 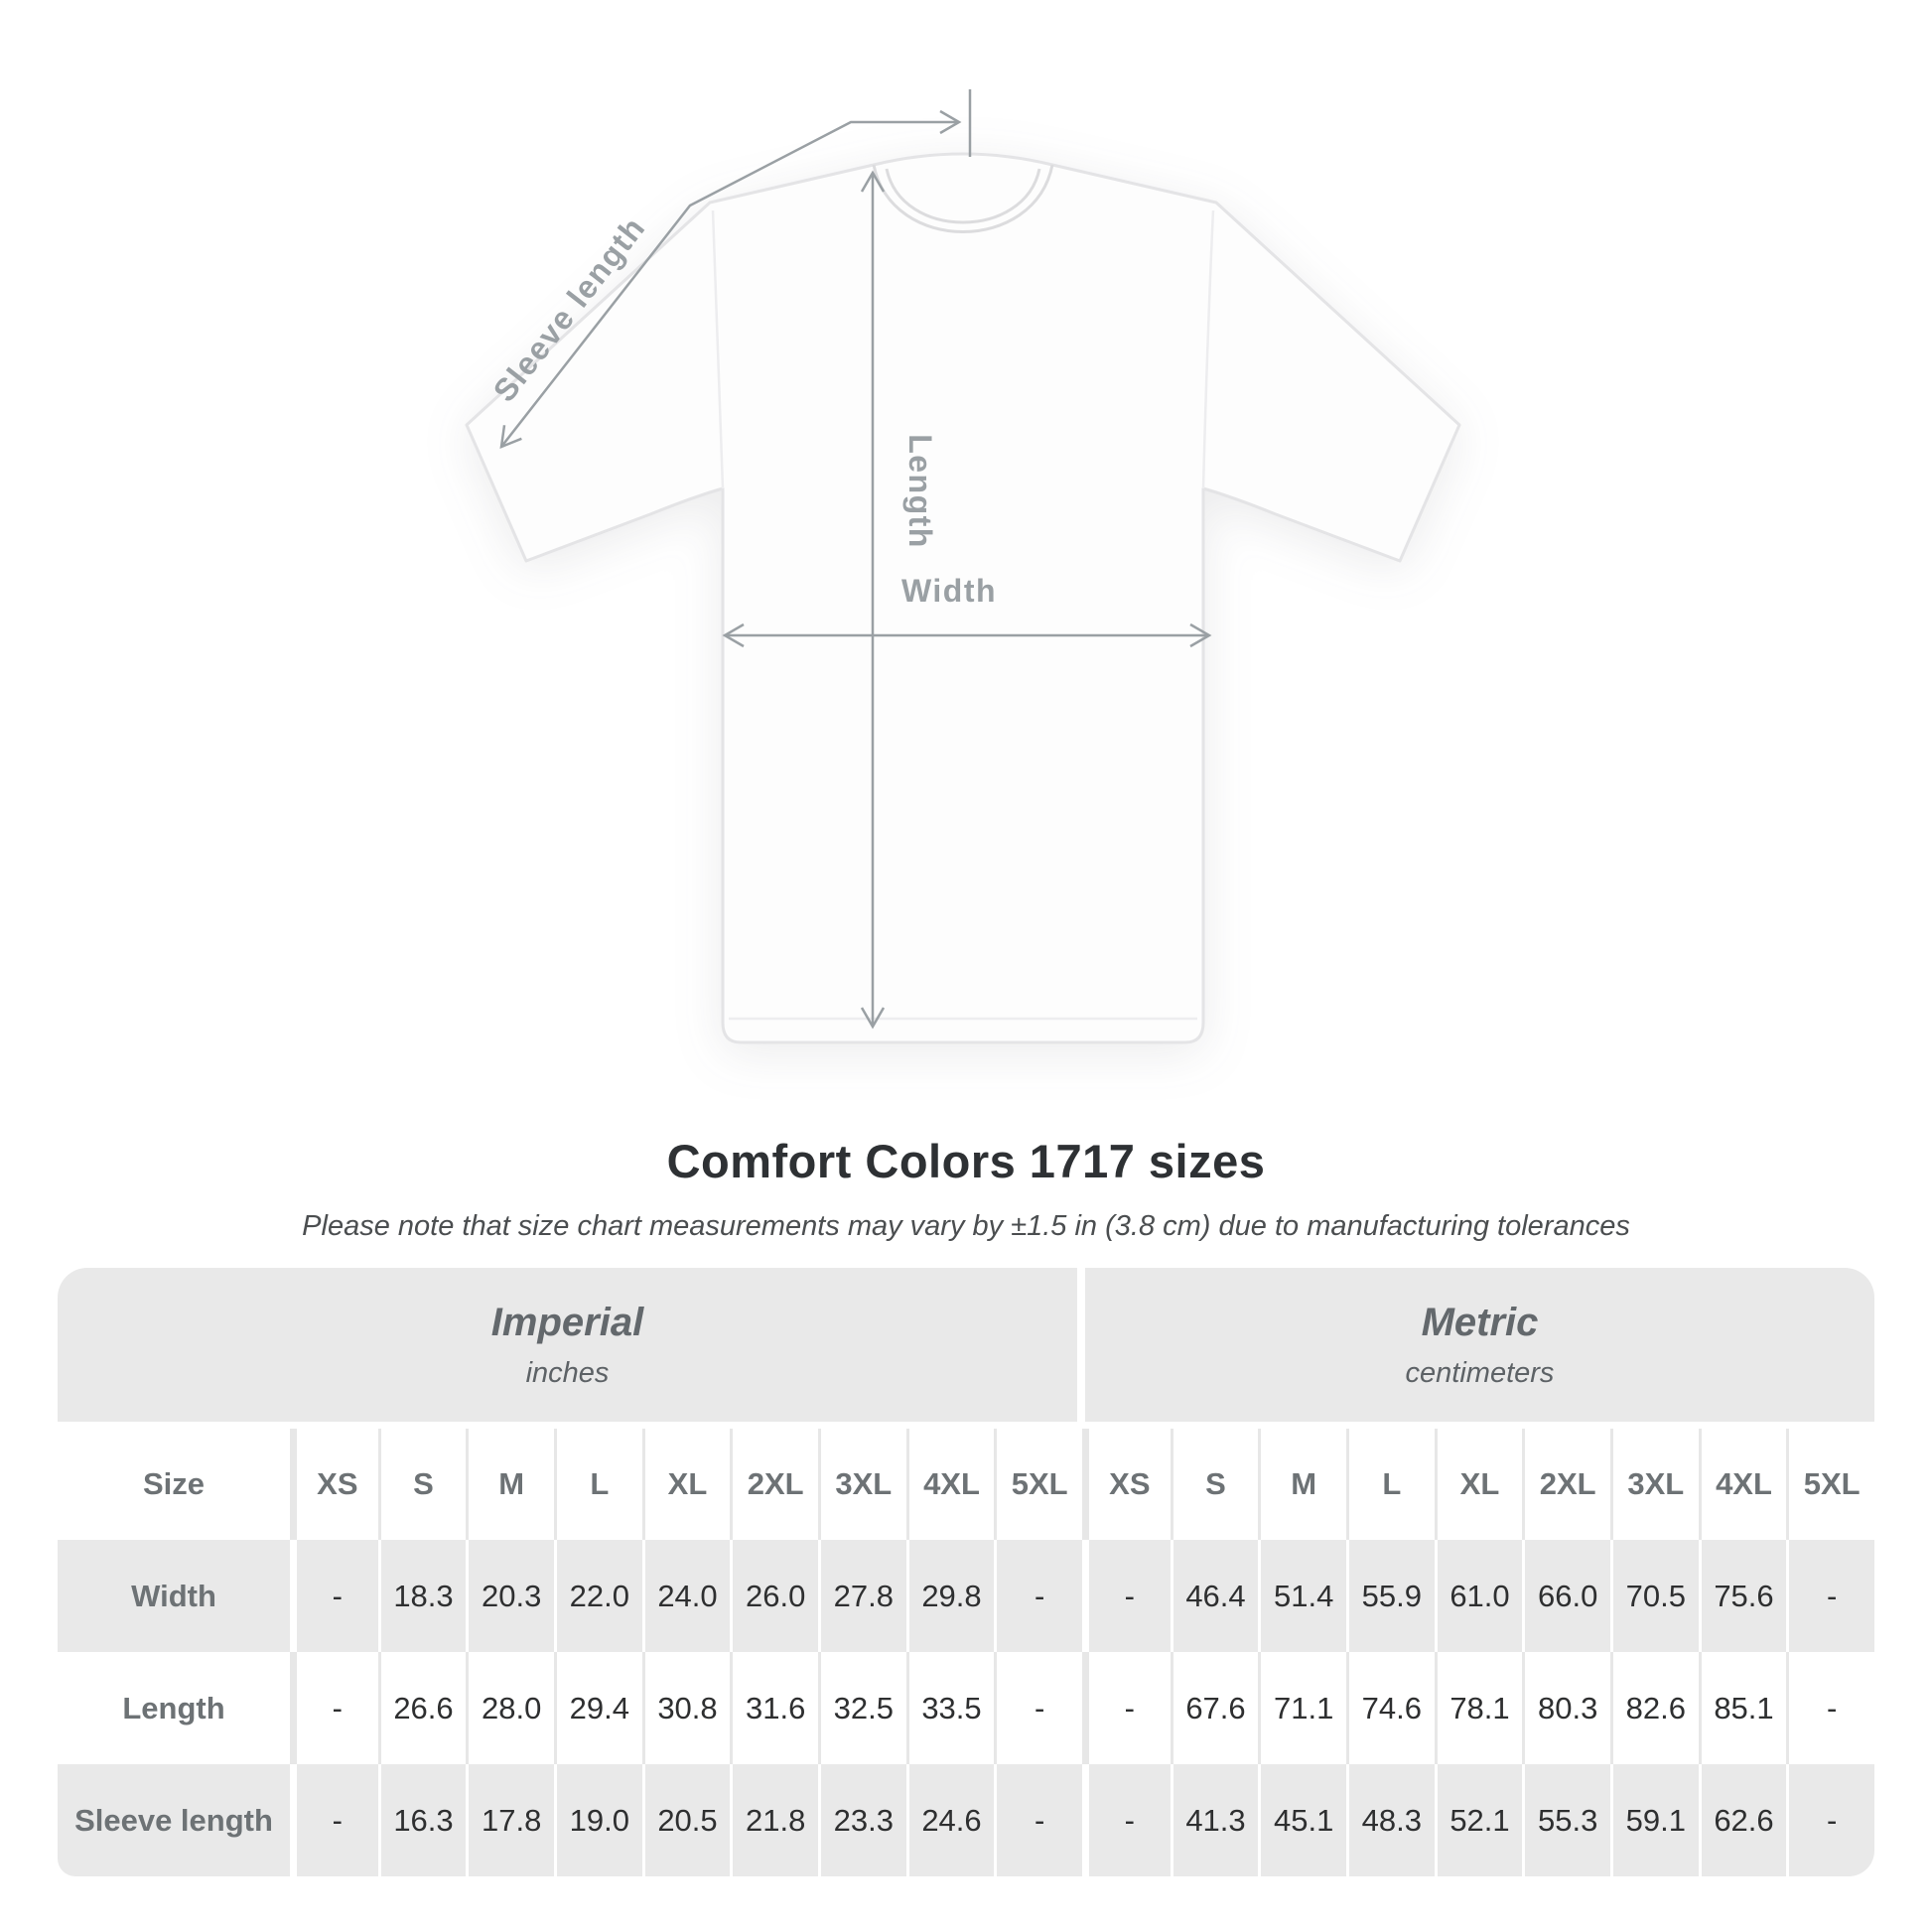 What do you see at coordinates (422, 1820) in the screenshot?
I see `value-imperial-sleeve-length-s: 16.3` at bounding box center [422, 1820].